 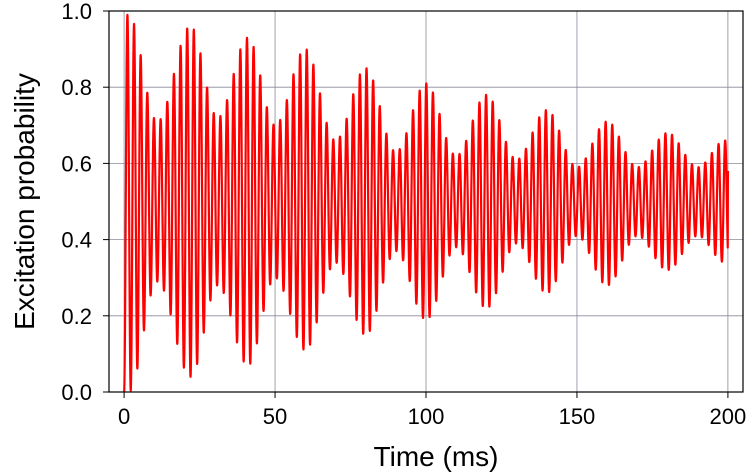 I want to click on x-tick-label: 0, so click(x=124, y=416).